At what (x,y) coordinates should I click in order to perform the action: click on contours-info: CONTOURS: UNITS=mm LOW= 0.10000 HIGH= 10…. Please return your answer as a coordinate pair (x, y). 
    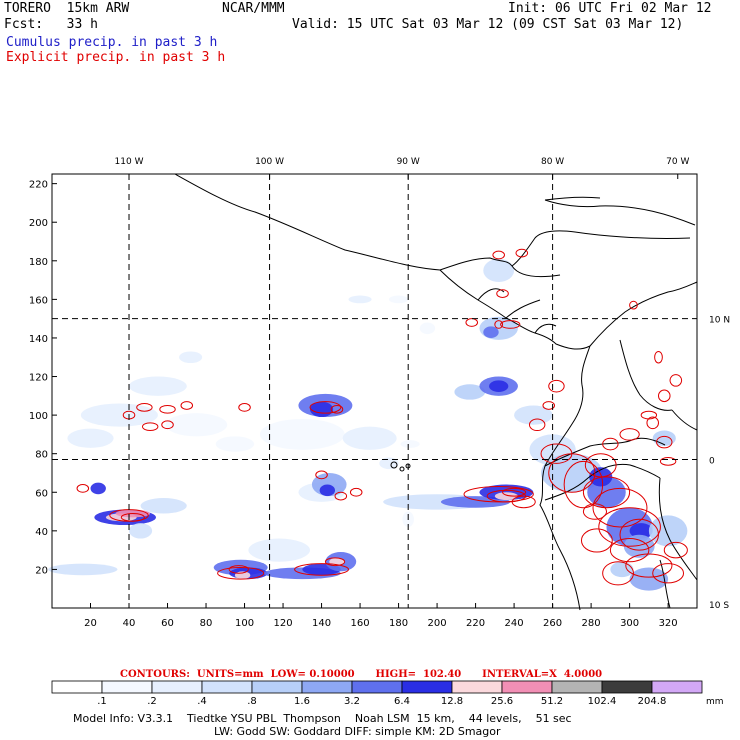
    Looking at the image, I should click on (361, 674).